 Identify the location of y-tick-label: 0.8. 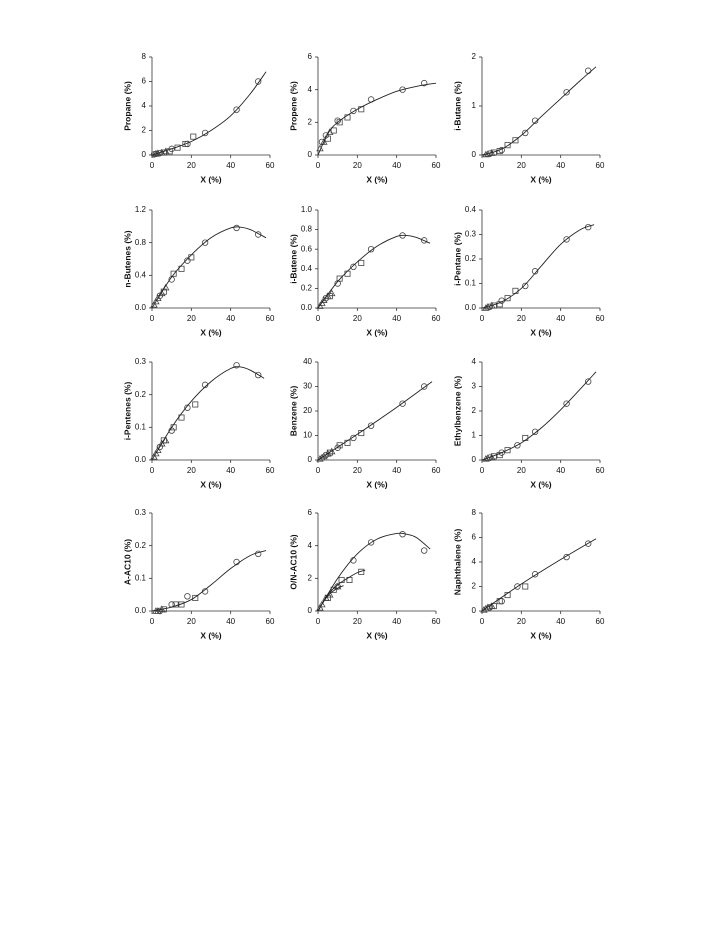
(307, 229).